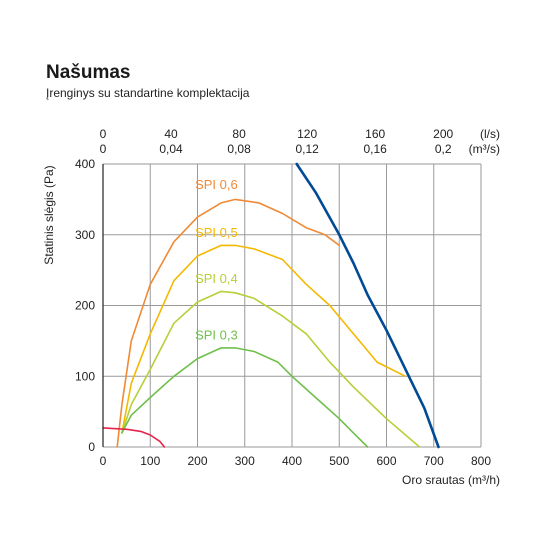 Image resolution: width=550 pixels, height=550 pixels. I want to click on series-label-spi03: SPI 0,3, so click(216, 334).